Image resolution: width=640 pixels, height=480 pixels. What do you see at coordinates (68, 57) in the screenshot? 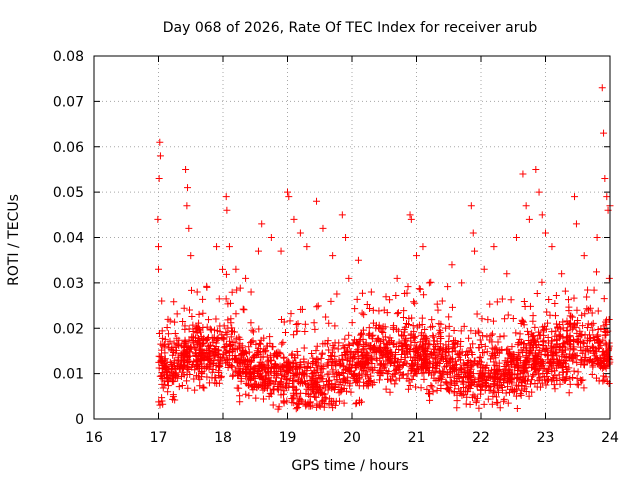
I see `y-tick-label: 0.08` at bounding box center [68, 57].